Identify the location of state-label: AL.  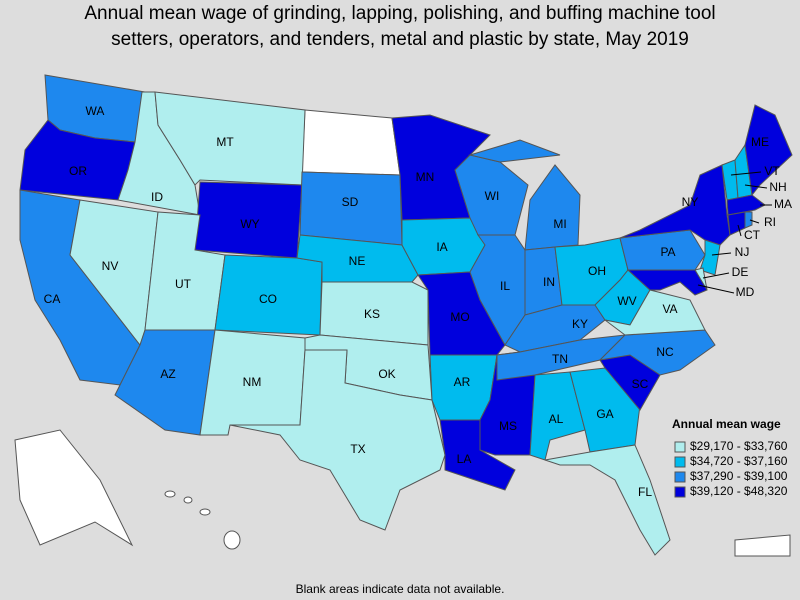
(556, 419).